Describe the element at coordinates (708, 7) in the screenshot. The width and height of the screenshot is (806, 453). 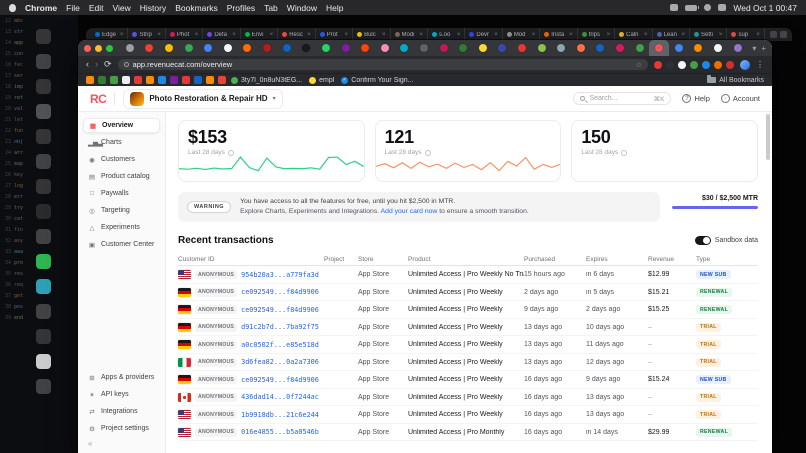
I see `wifi-icon` at that location.